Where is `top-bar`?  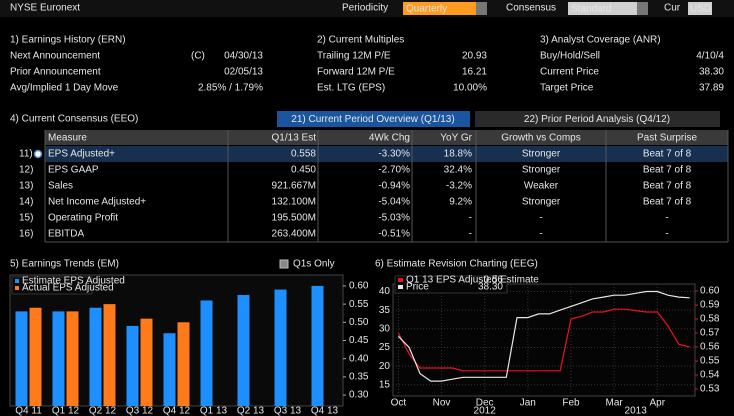 top-bar is located at coordinates (367, 8).